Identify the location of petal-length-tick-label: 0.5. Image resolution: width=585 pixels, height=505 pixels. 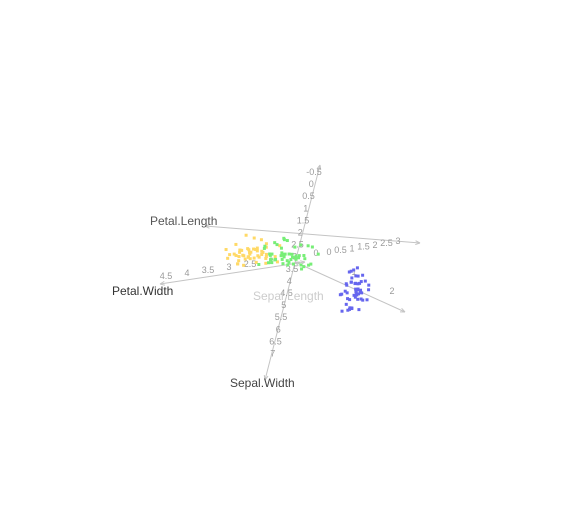
(340, 250).